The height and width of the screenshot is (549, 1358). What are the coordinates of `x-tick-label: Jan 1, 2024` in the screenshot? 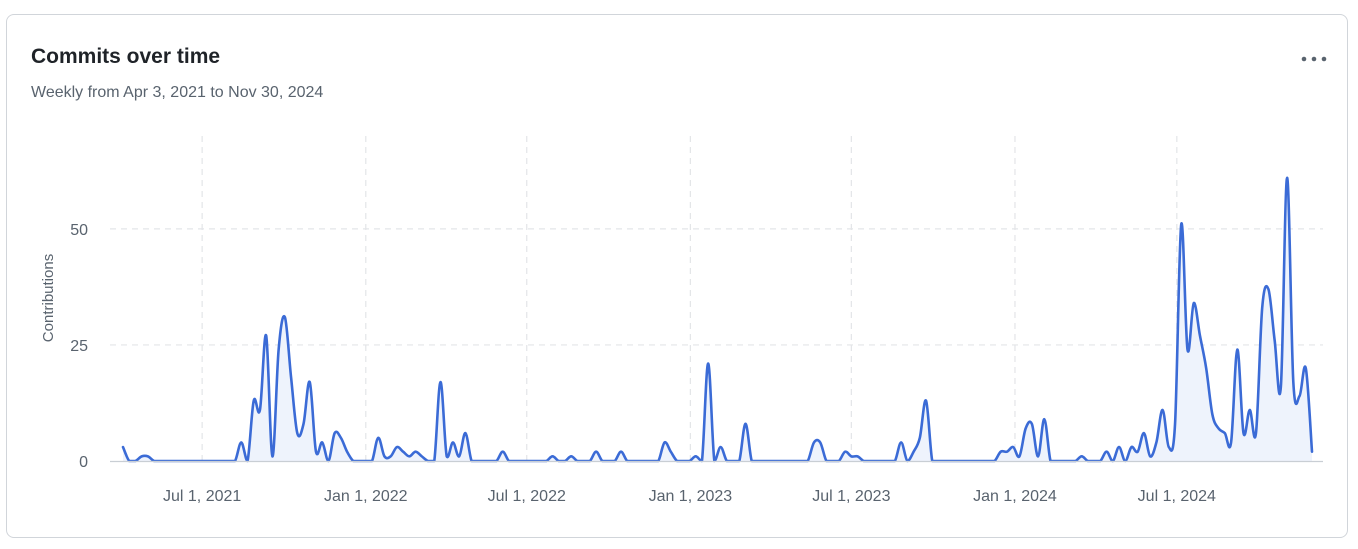 It's located at (1015, 496).